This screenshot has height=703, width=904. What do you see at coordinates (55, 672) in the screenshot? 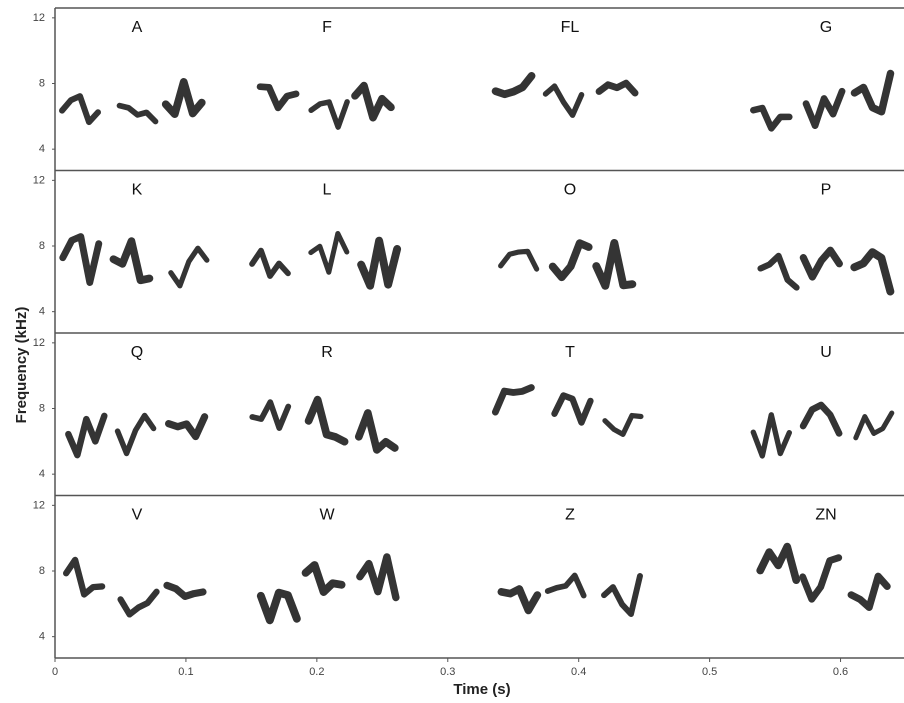
I see `x-tick-label: 0` at bounding box center [55, 672].